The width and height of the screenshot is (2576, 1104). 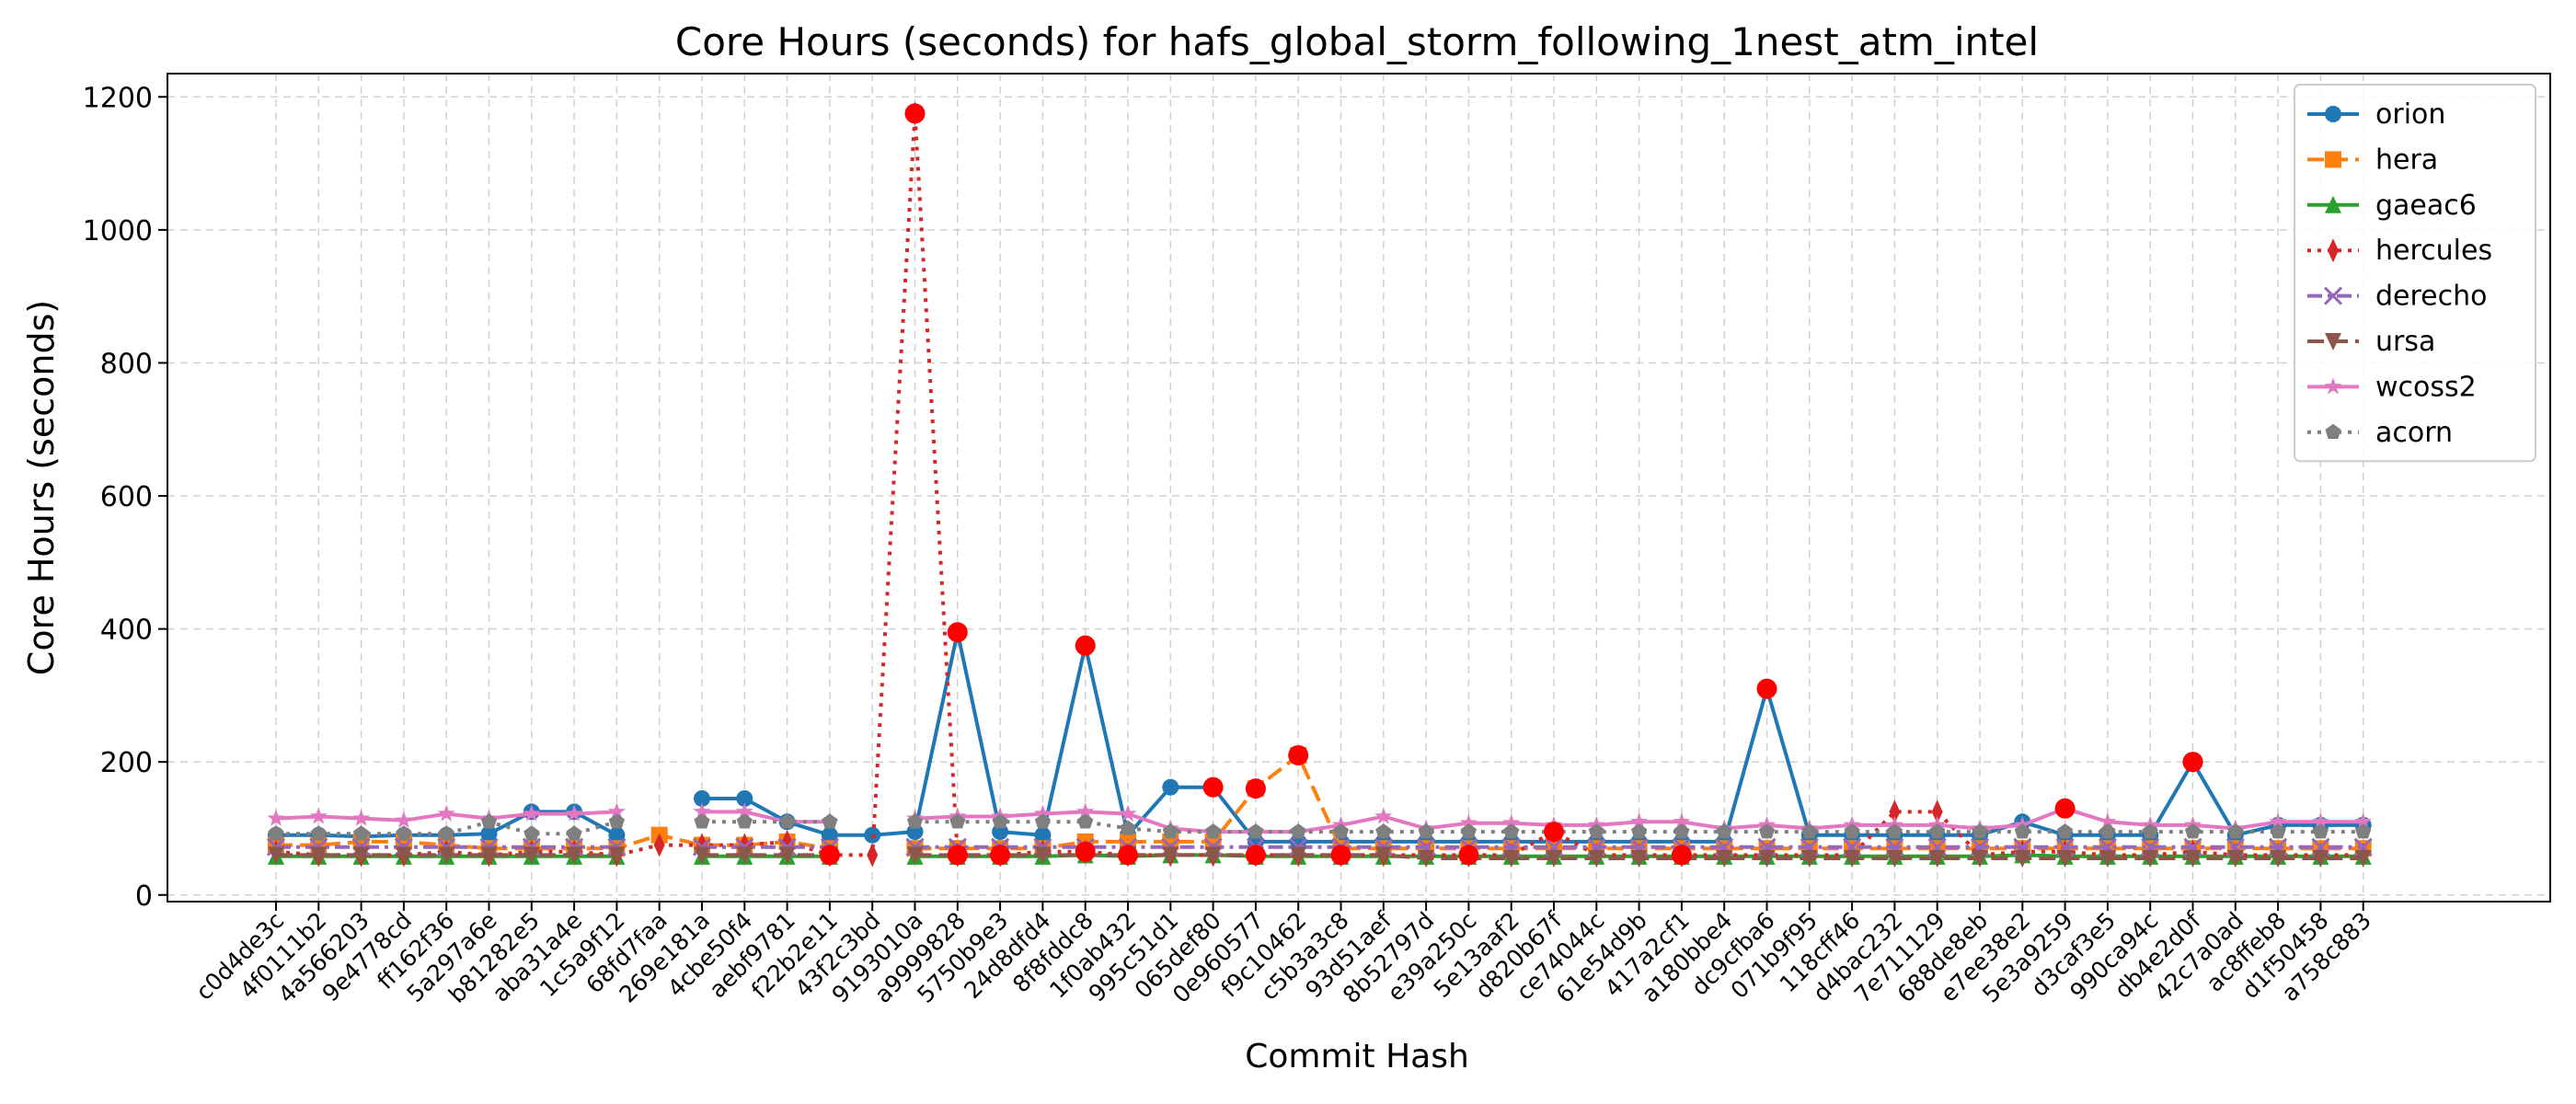 What do you see at coordinates (2414, 433) in the screenshot?
I see `legend-label: acorn` at bounding box center [2414, 433].